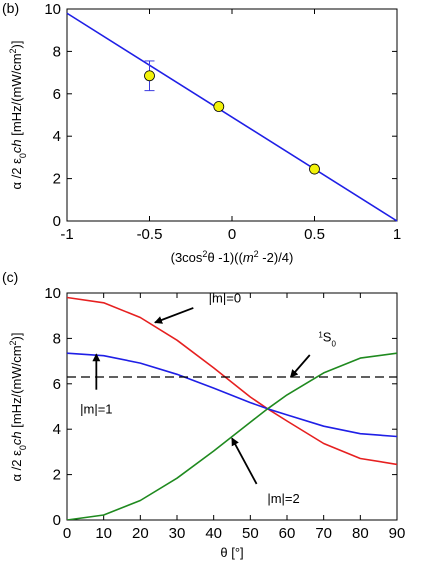 Image resolution: width=436 pixels, height=564 pixels. Describe the element at coordinates (10, 277) in the screenshot. I see `panel-label: (c)` at that location.